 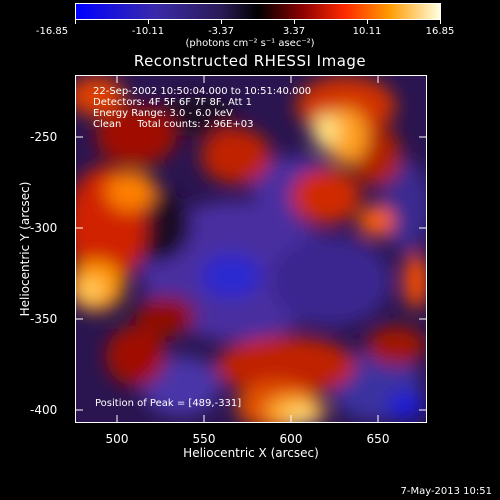 What do you see at coordinates (44, 319) in the screenshot?
I see `y-tick-label: -350` at bounding box center [44, 319].